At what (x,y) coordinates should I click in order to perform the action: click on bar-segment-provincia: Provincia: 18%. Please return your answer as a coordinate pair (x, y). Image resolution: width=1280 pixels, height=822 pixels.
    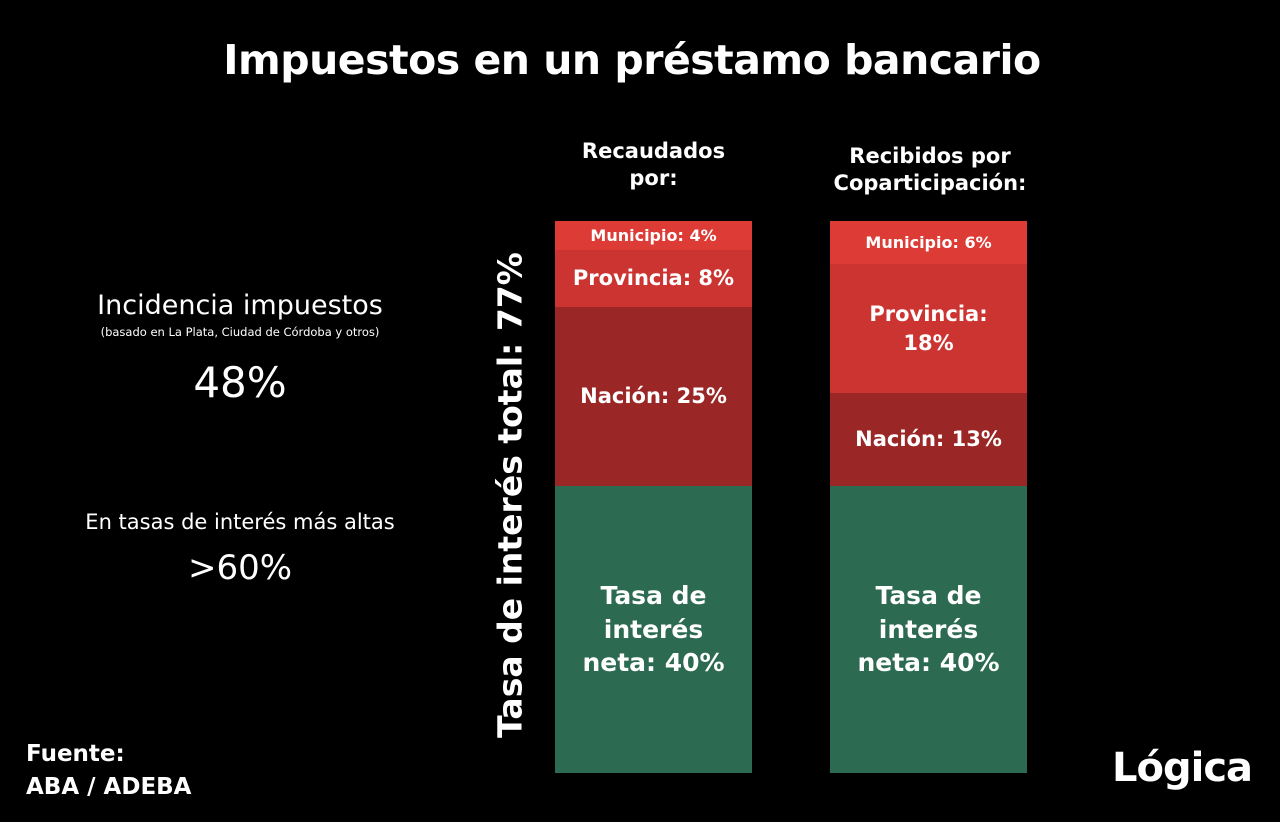
    Looking at the image, I should click on (928, 329).